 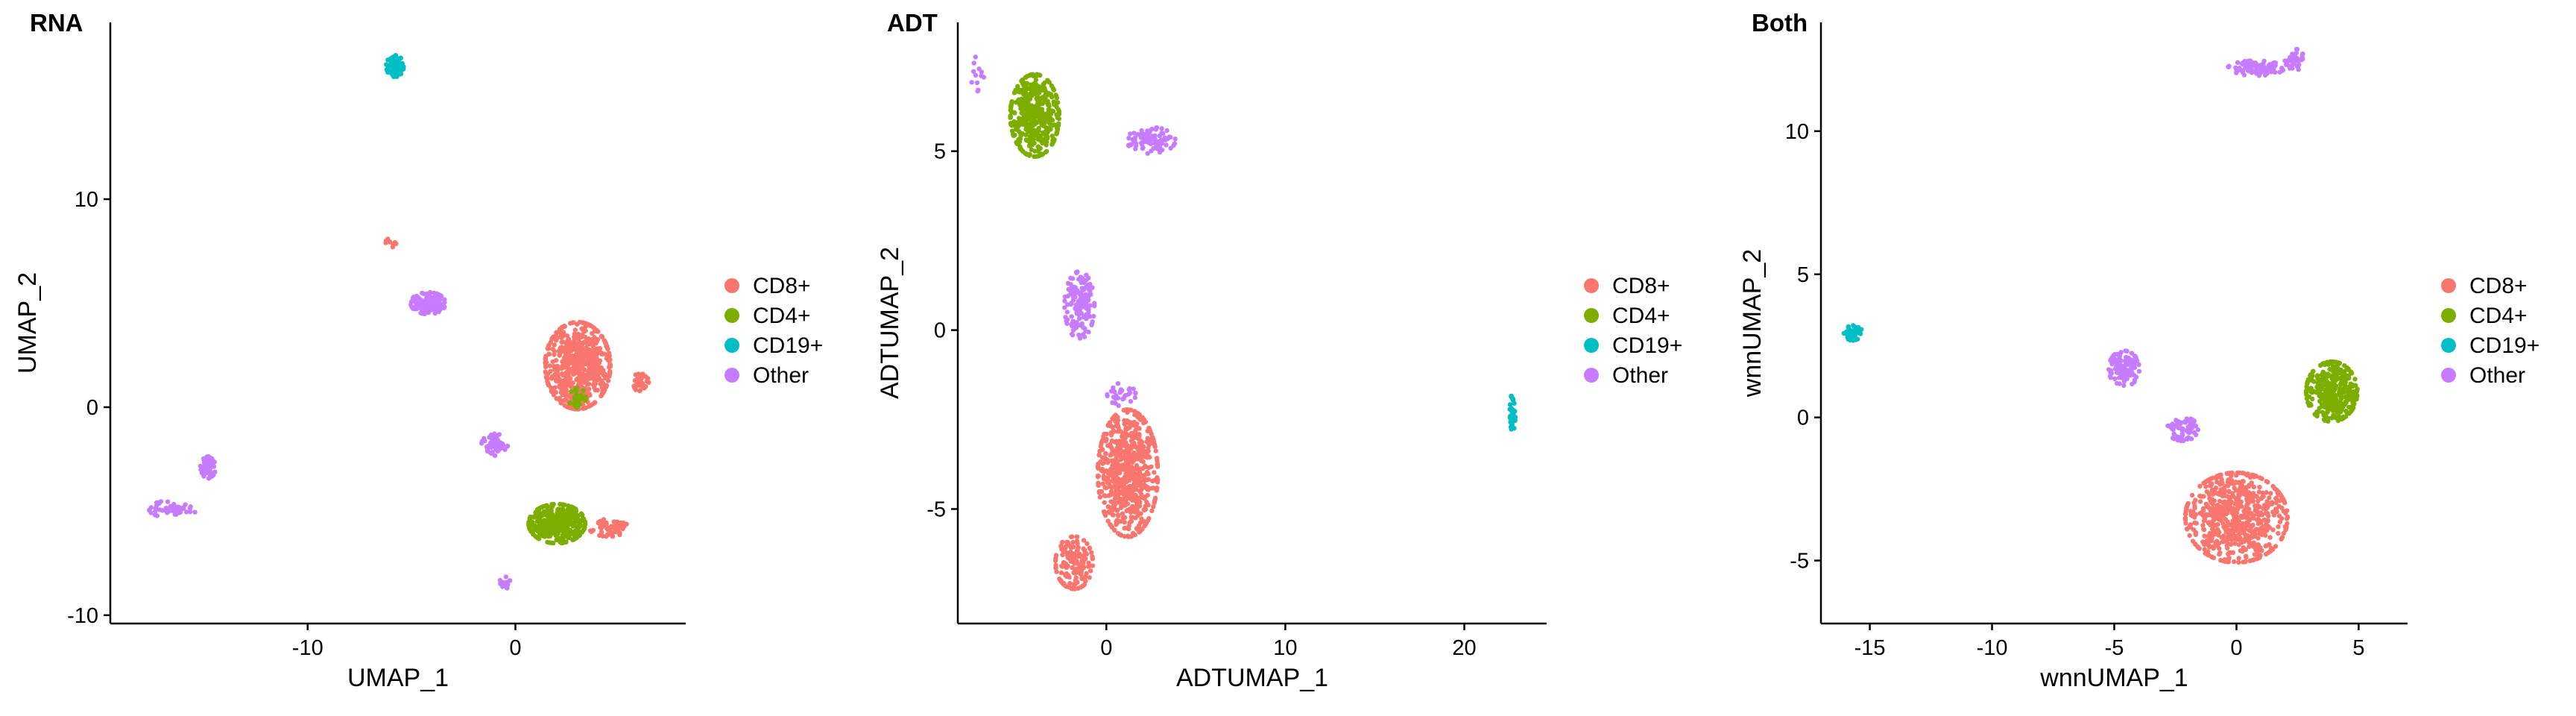 I want to click on y-tick-label: 10, so click(x=87, y=200).